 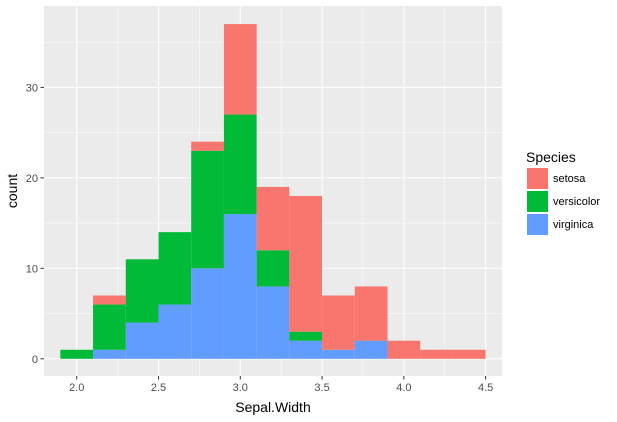 What do you see at coordinates (576, 202) in the screenshot?
I see `legend-label-versicolor: versicolor` at bounding box center [576, 202].